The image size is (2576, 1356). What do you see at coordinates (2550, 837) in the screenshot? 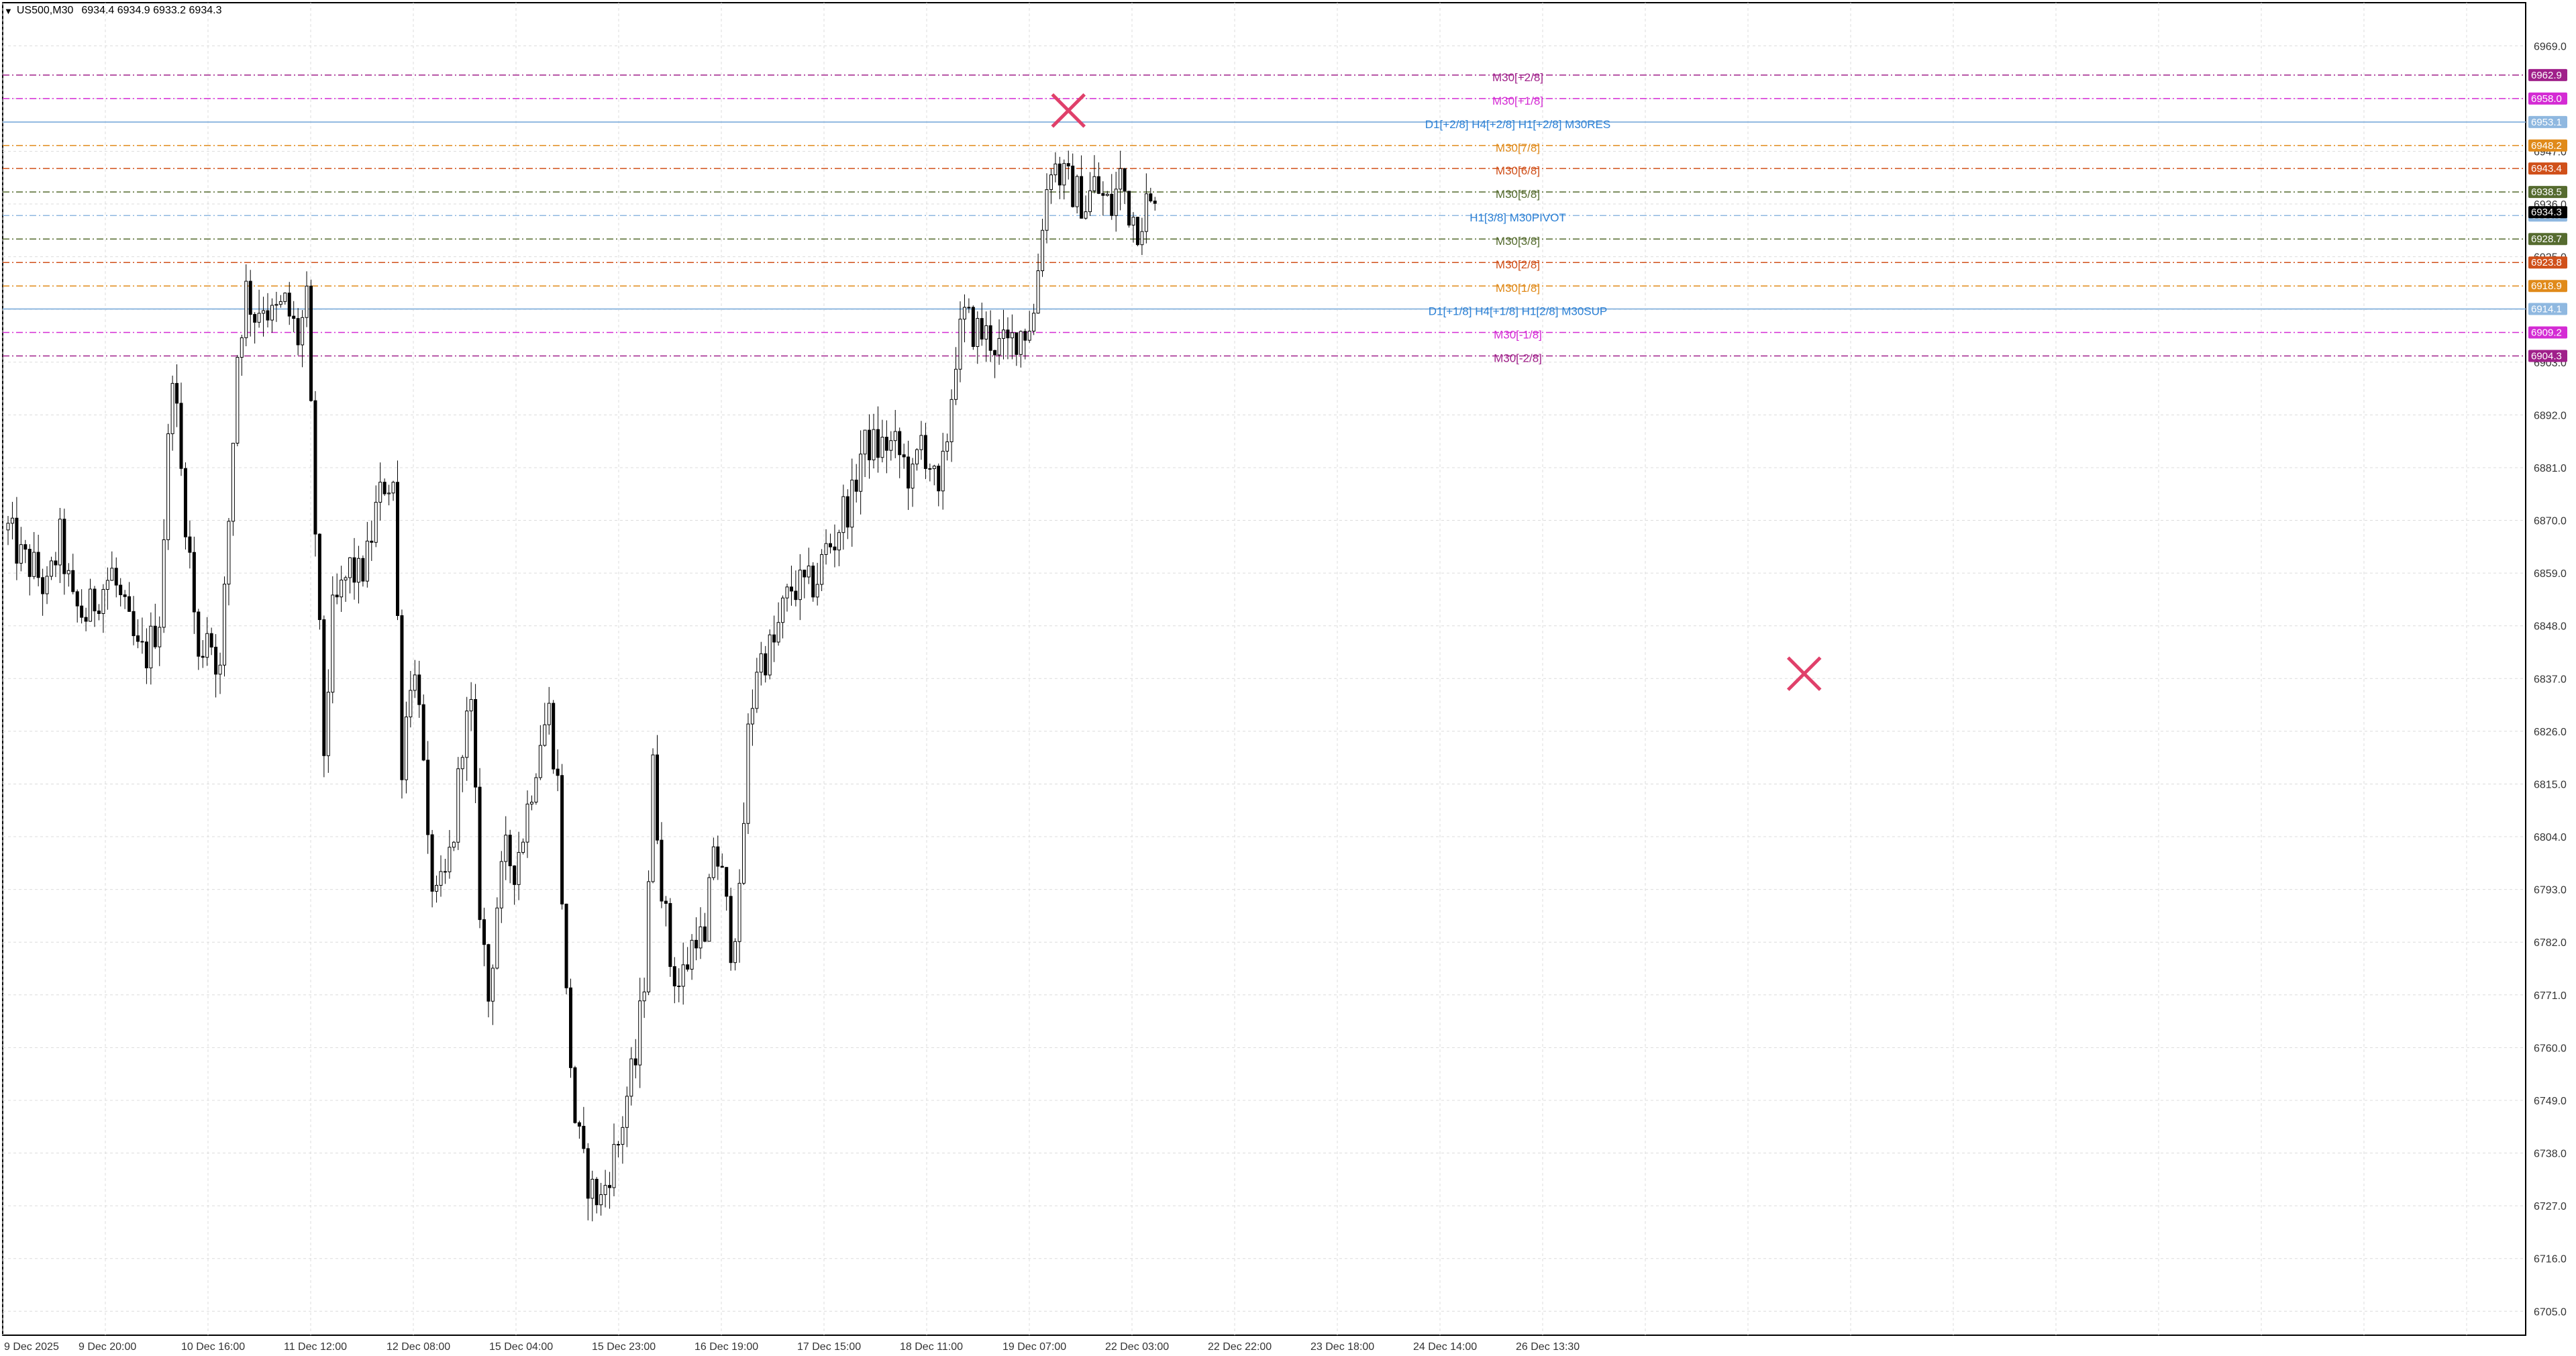
I see `y-tick-label: 6804.0` at bounding box center [2550, 837].